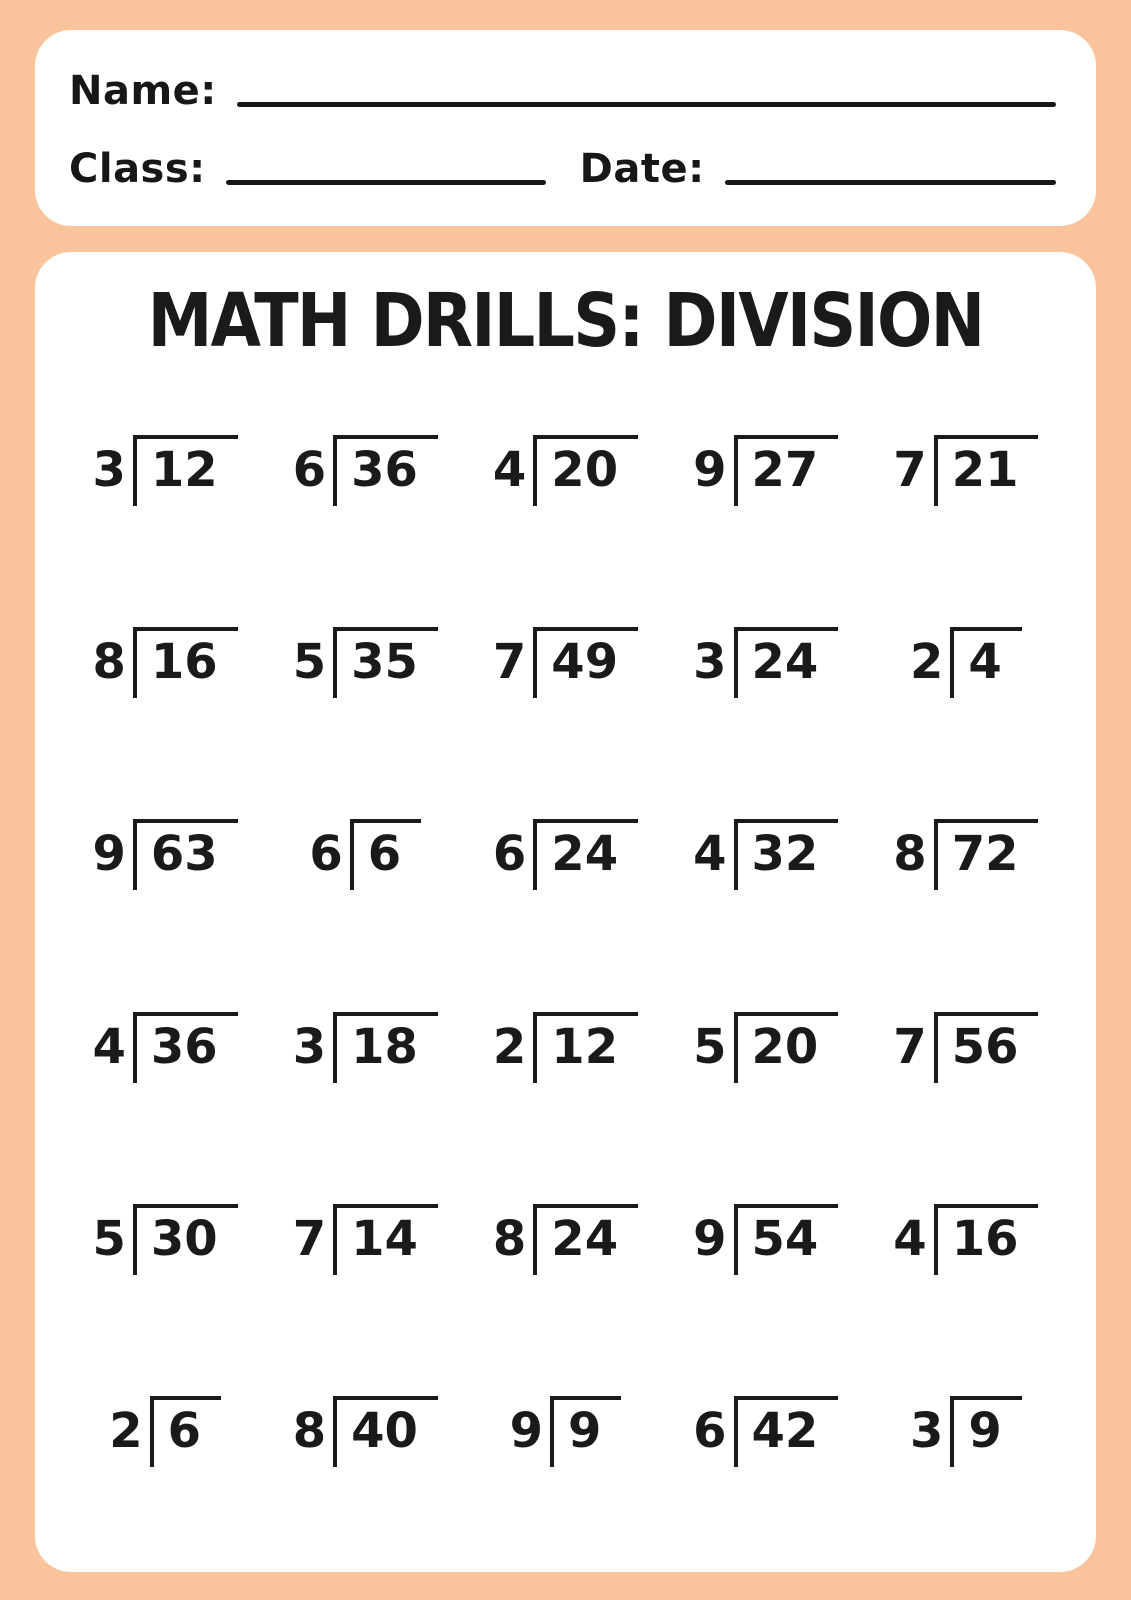 Image resolution: width=1131 pixels, height=1600 pixels. I want to click on division-problem: 6 24, so click(565, 855).